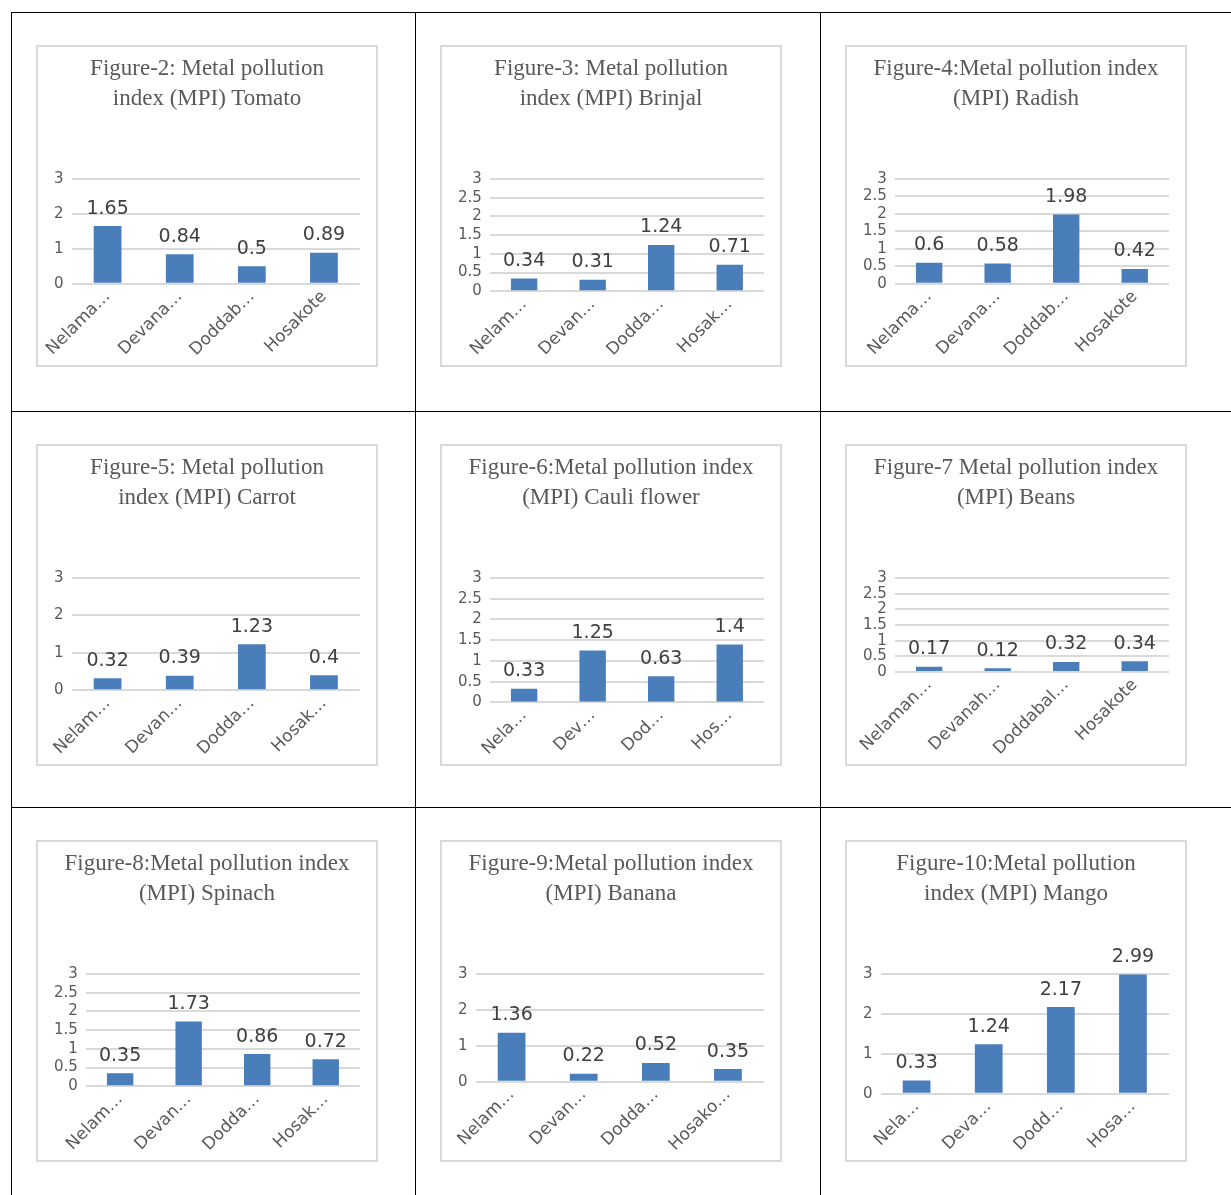 The image size is (1231, 1195). I want to click on data-label: 0.12, so click(997, 648).